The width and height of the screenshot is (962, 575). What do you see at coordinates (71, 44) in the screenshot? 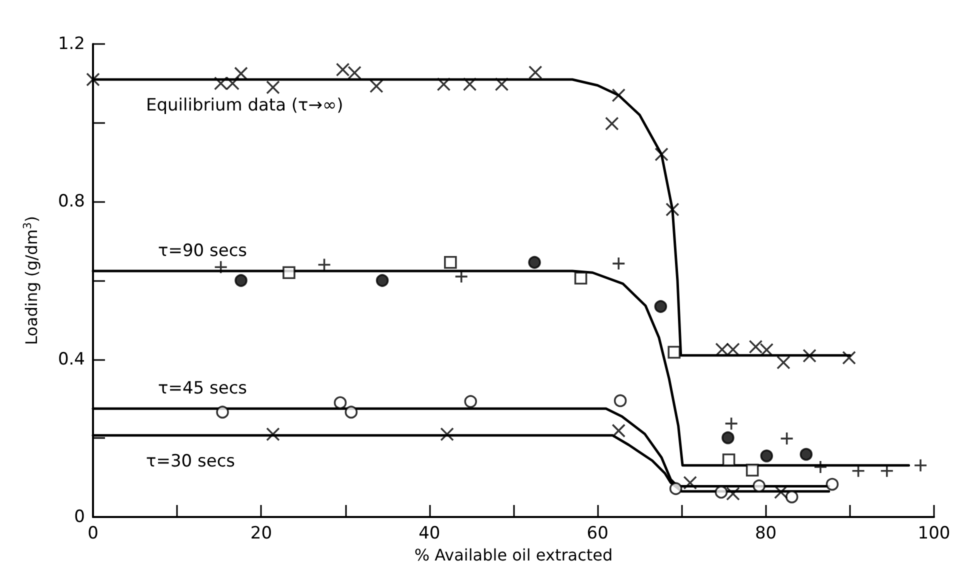
I see `y-tick-label: 1.2` at bounding box center [71, 44].